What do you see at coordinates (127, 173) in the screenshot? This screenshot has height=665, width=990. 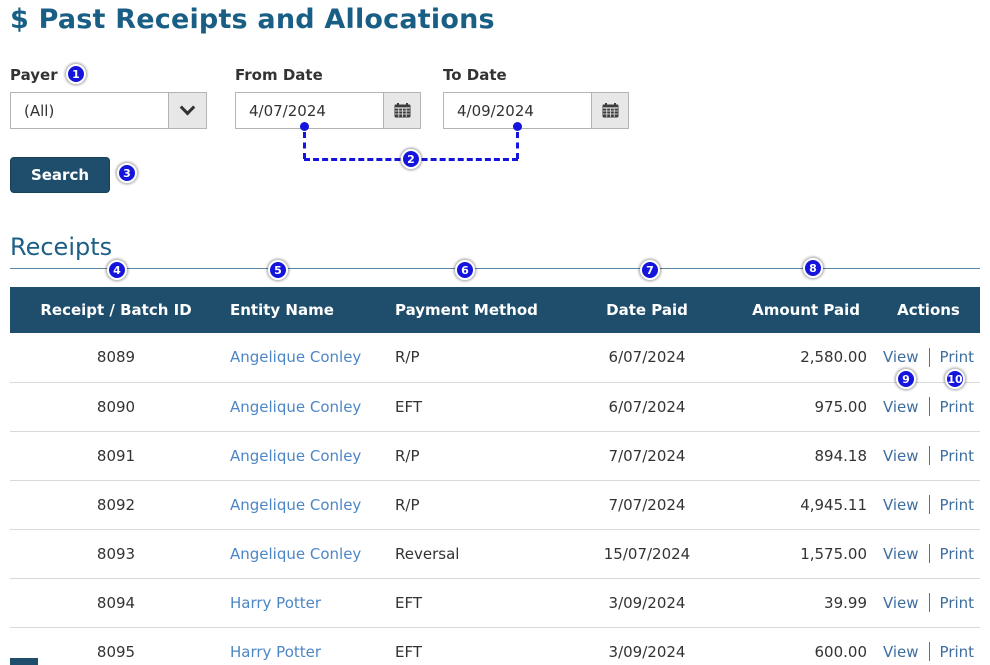 I see `annotation-badge-3: 3` at bounding box center [127, 173].